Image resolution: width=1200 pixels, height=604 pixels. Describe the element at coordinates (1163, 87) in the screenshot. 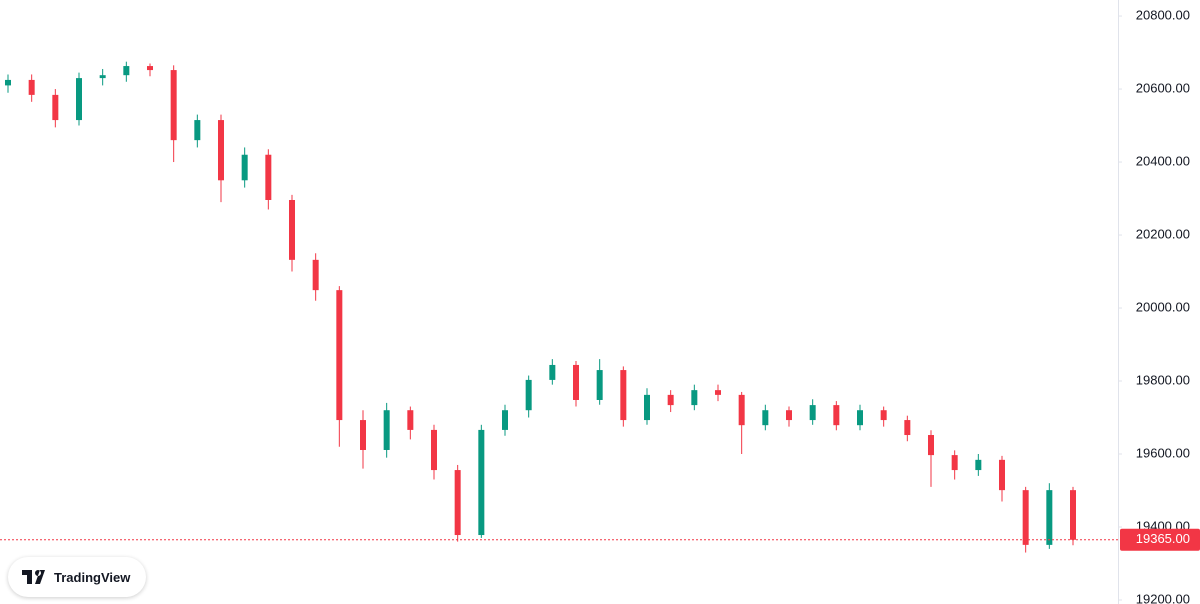

I see `y-tick-label: 20600.00` at that location.